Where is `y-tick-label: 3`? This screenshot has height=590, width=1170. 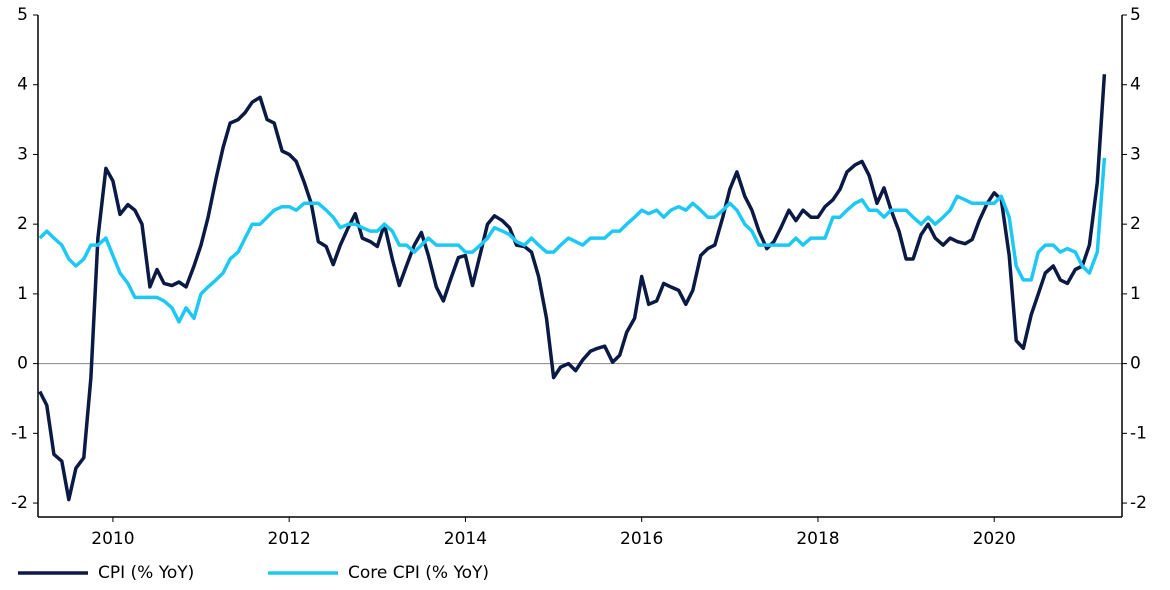
y-tick-label: 3 is located at coordinates (22, 154).